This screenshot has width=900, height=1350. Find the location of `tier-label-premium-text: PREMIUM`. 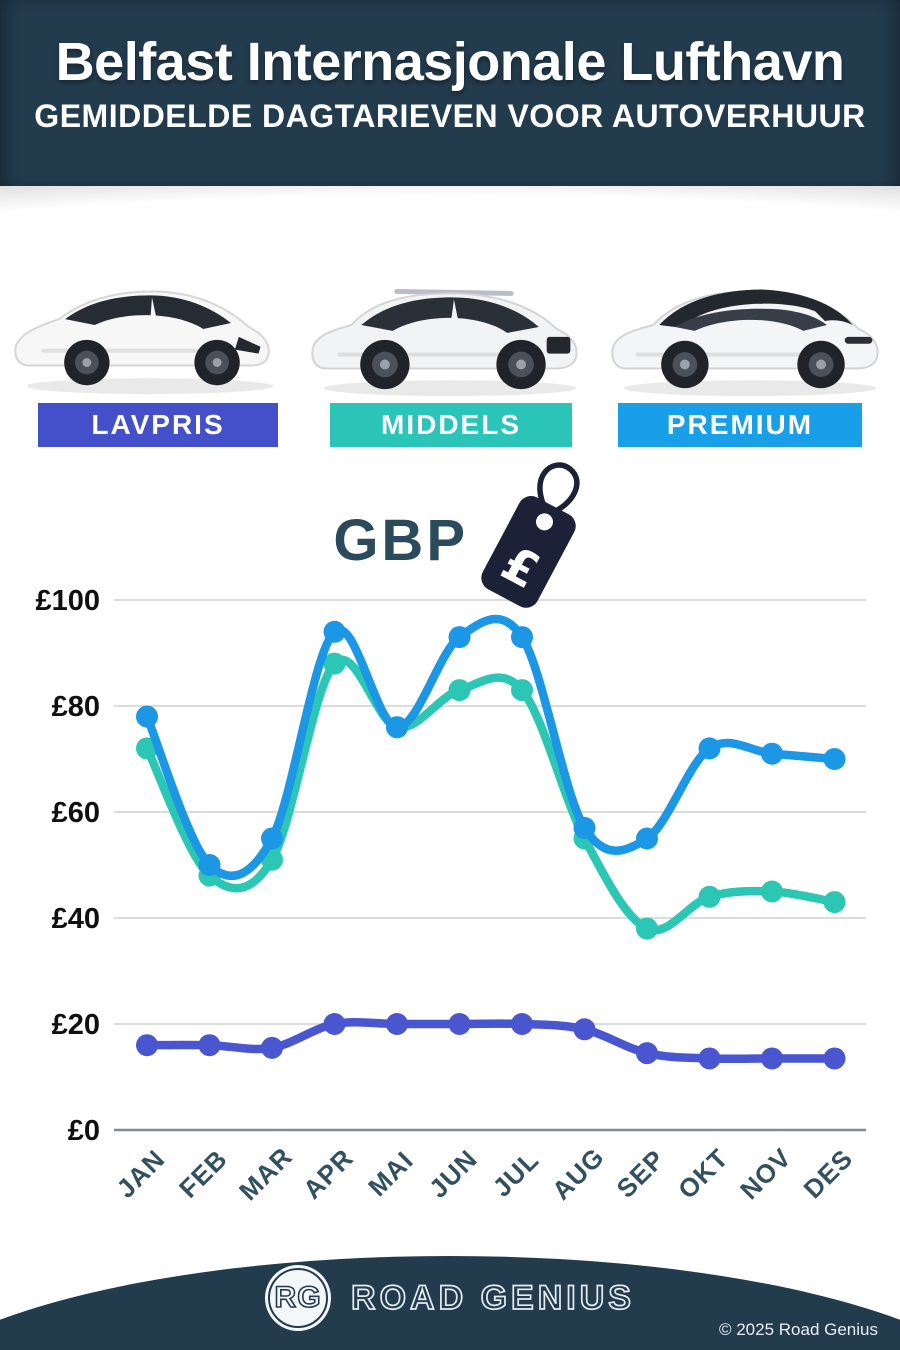

tier-label-premium-text: PREMIUM is located at coordinates (740, 424).